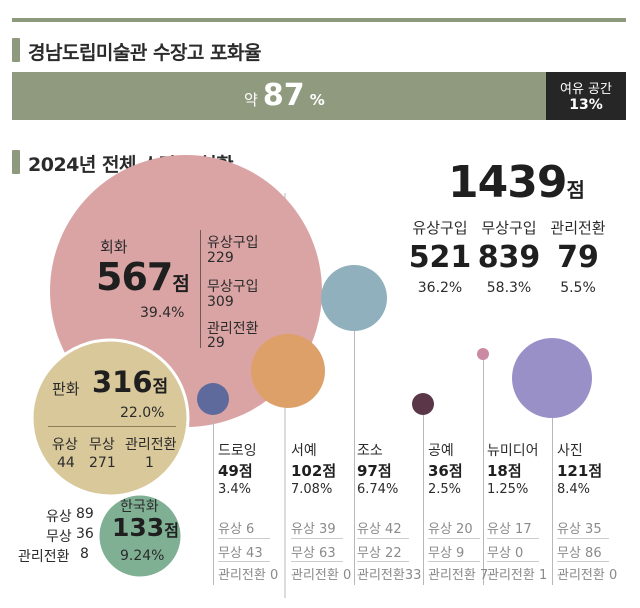  Describe the element at coordinates (458, 575) in the screenshot. I see `category-transfer: 관리전환 7` at that location.